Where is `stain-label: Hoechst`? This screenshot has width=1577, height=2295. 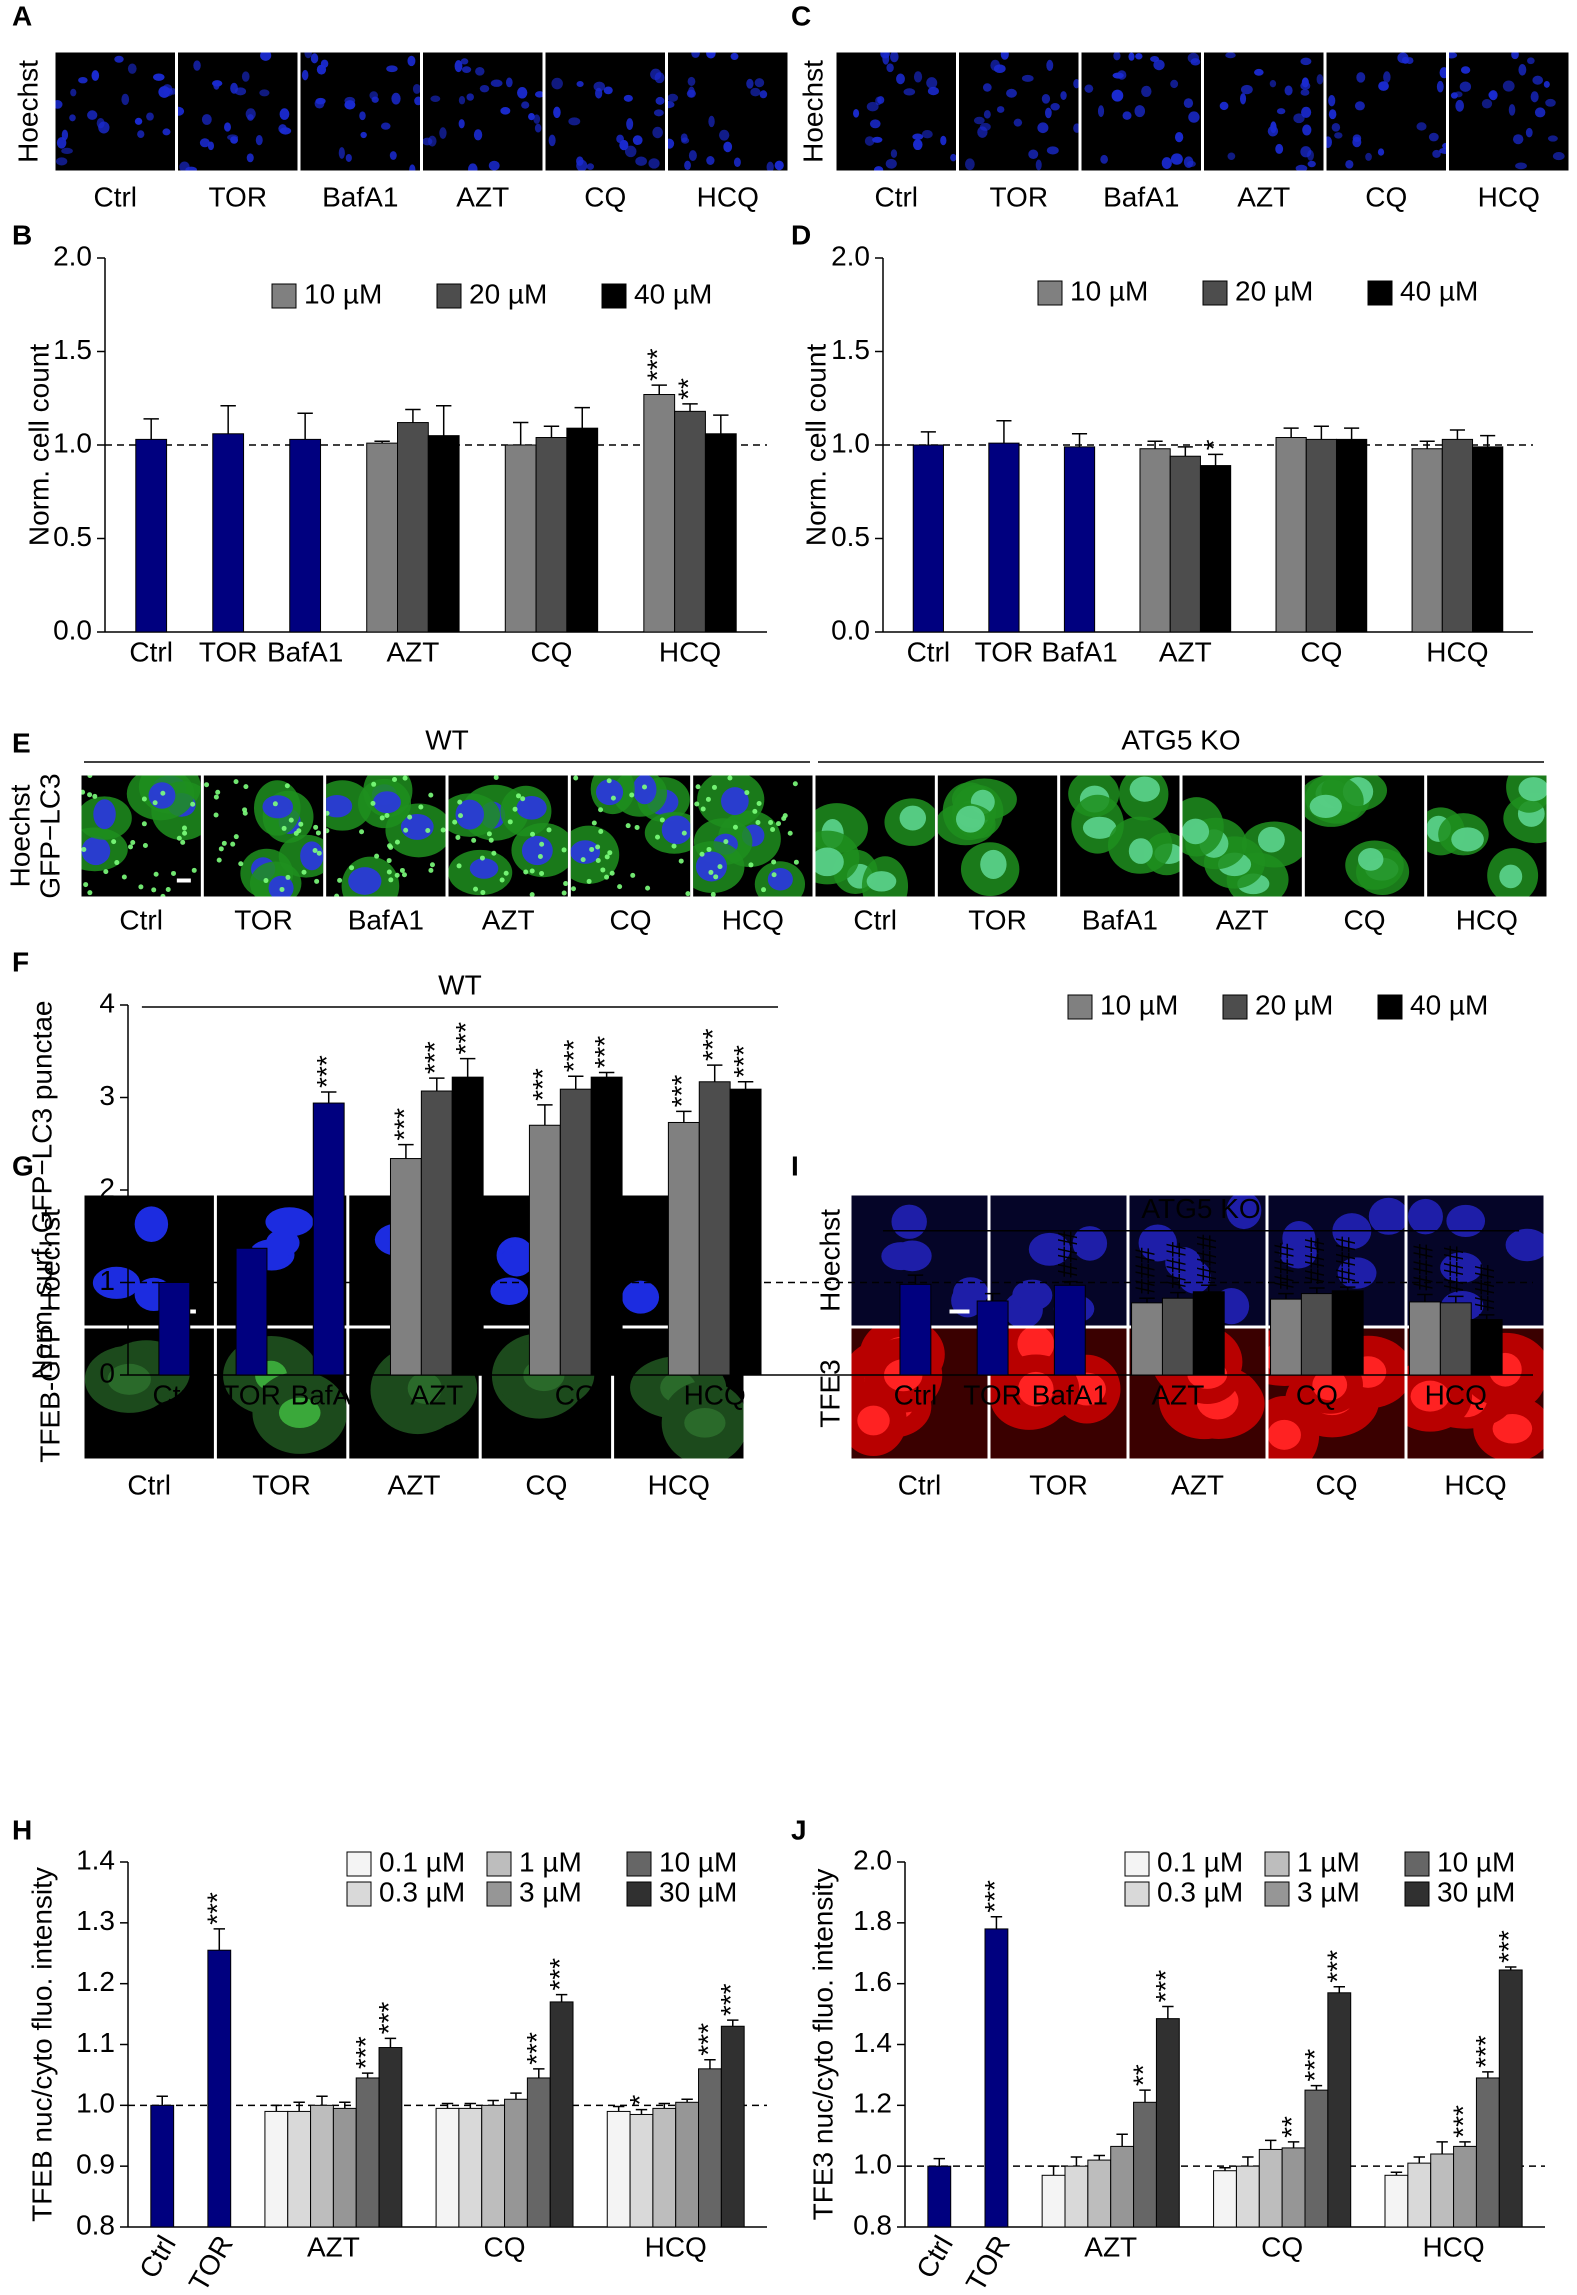 stain-label: Hoechst is located at coordinates (27, 111).